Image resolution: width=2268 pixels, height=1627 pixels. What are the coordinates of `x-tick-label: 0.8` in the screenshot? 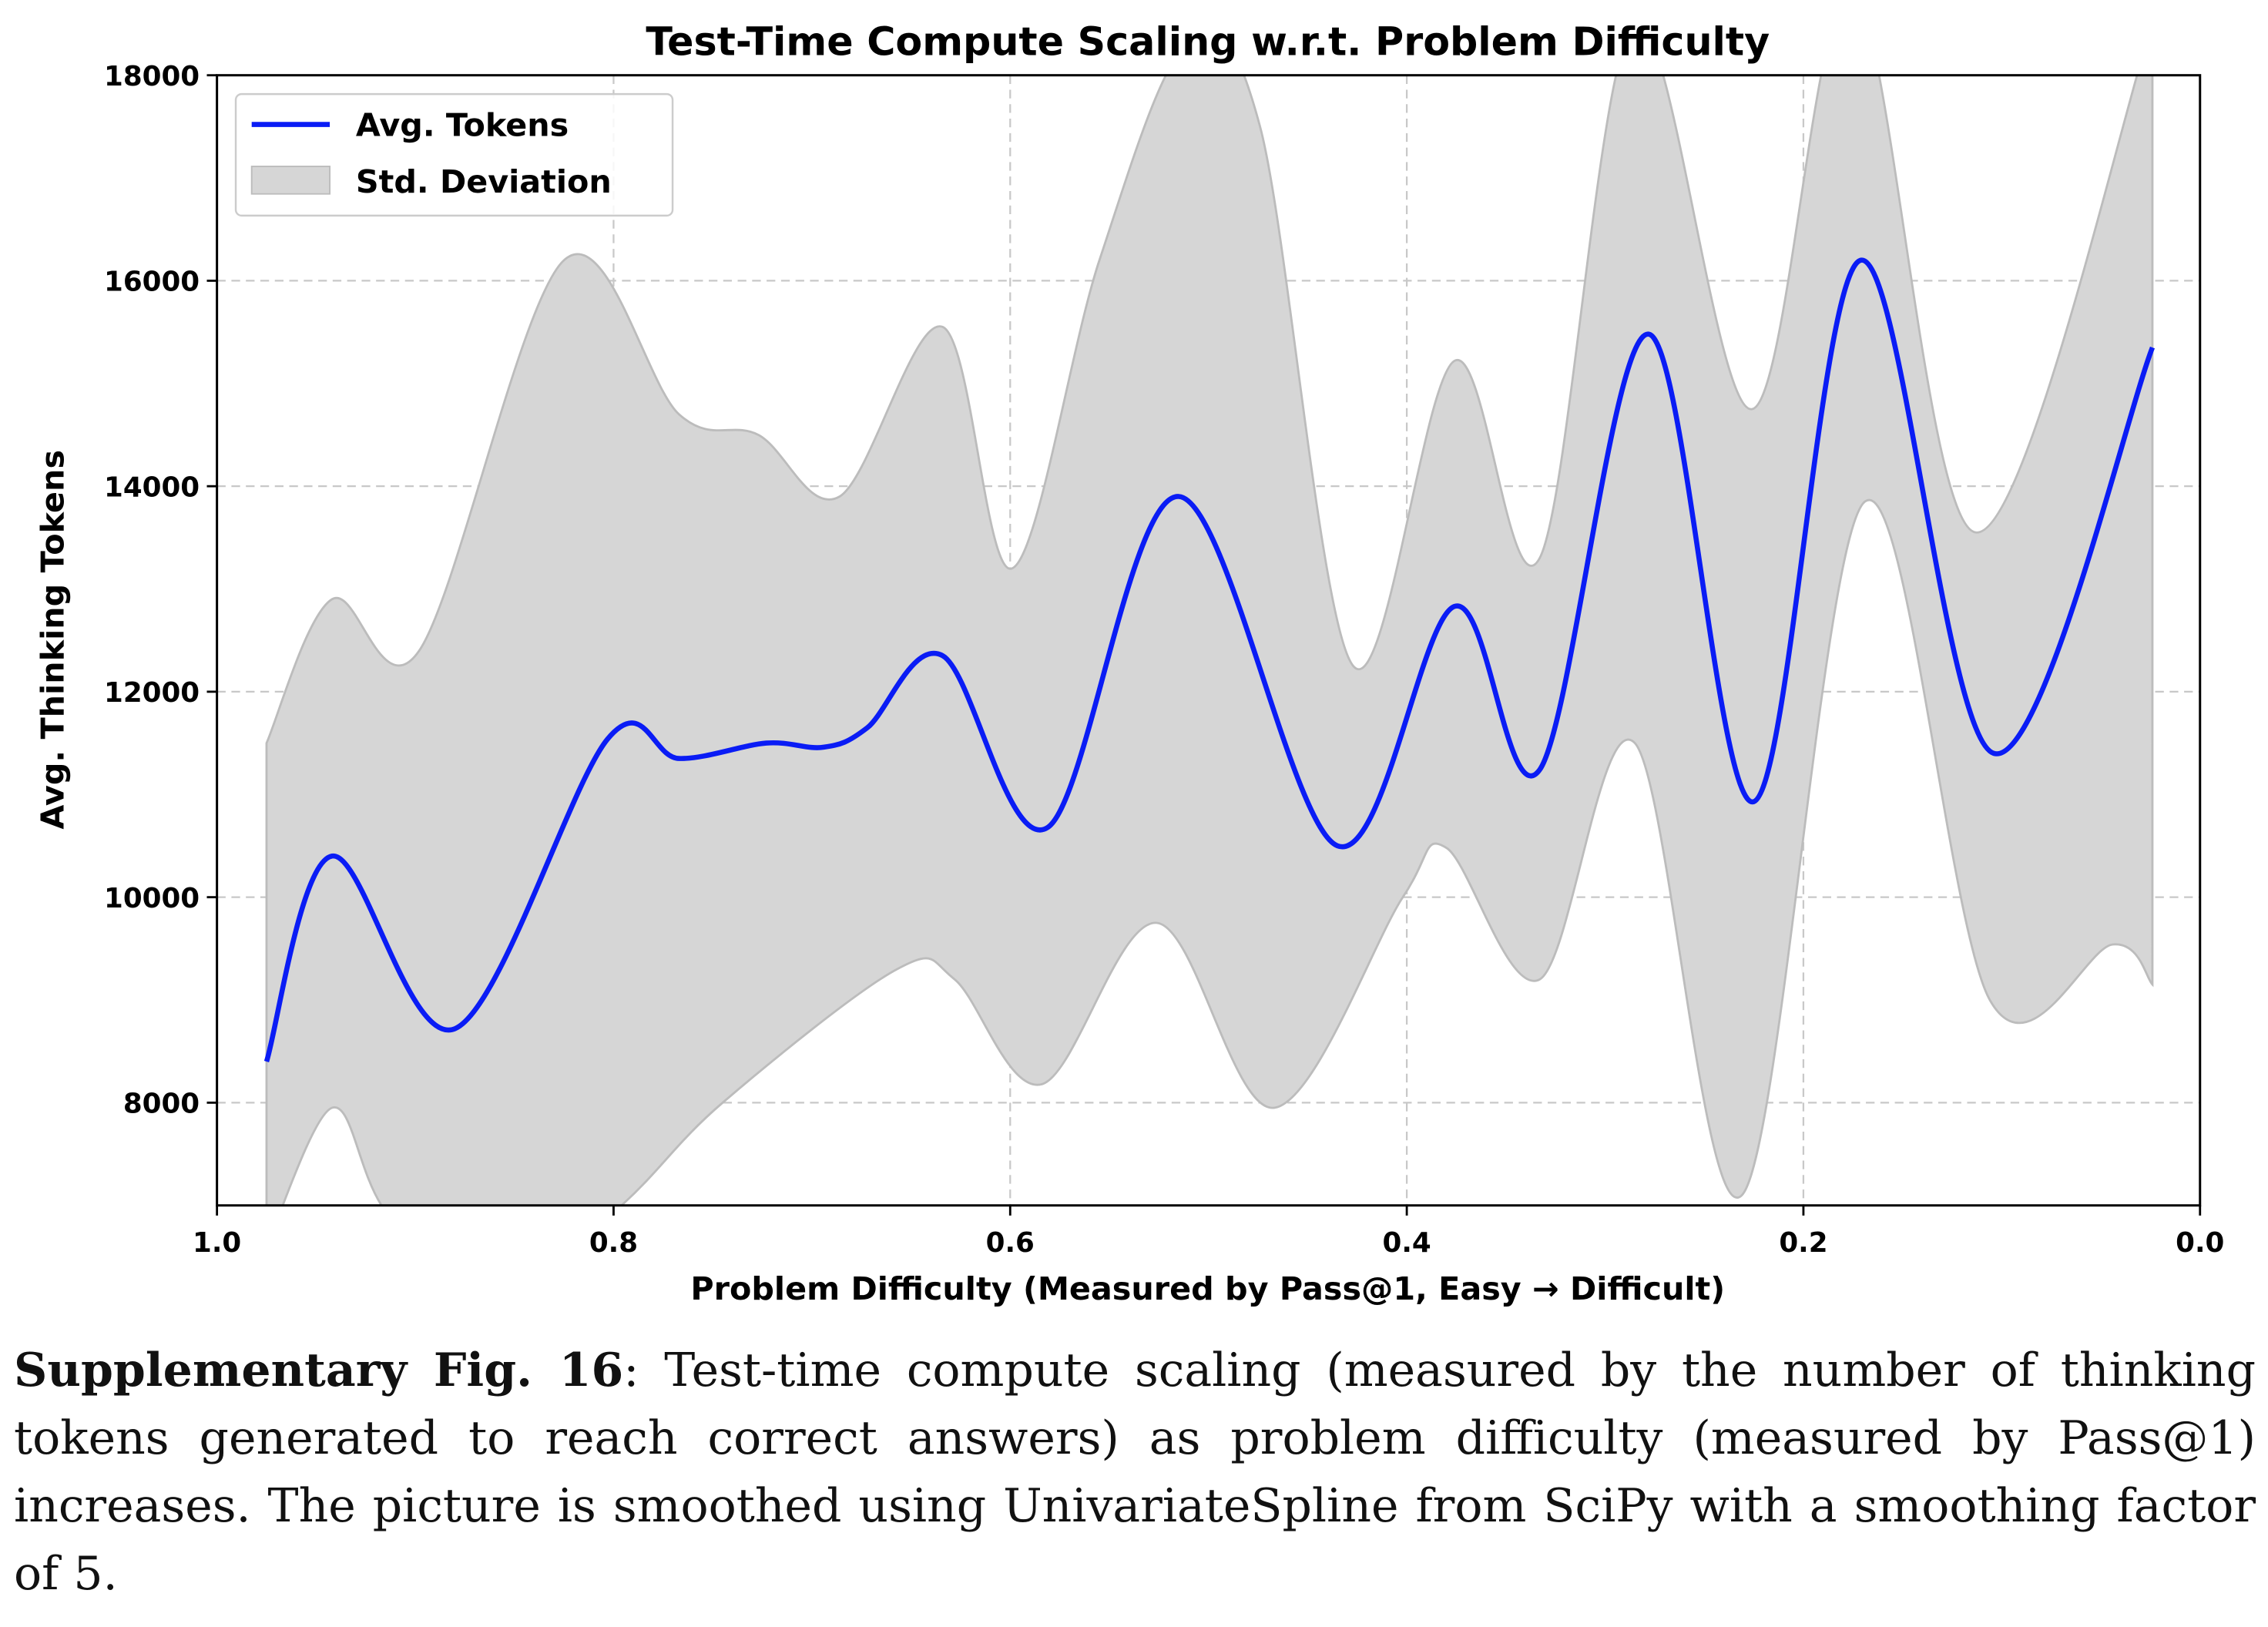 It's located at (613, 1243).